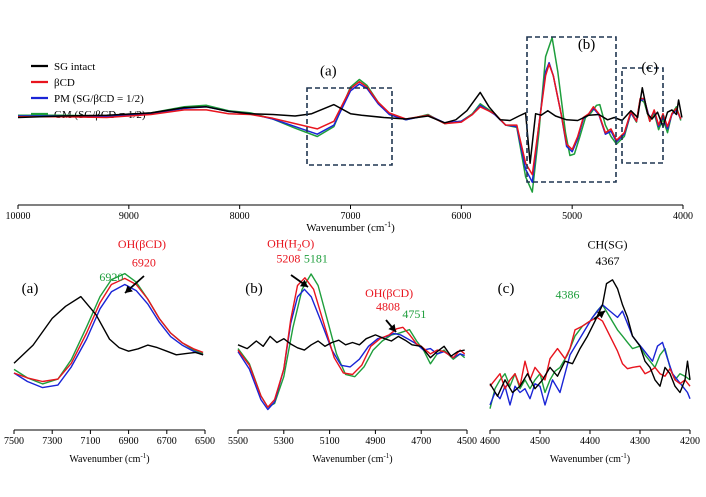 The width and height of the screenshot is (706, 497). What do you see at coordinates (282, 243) in the screenshot?
I see `annotation-text: OH(H` at bounding box center [282, 243].